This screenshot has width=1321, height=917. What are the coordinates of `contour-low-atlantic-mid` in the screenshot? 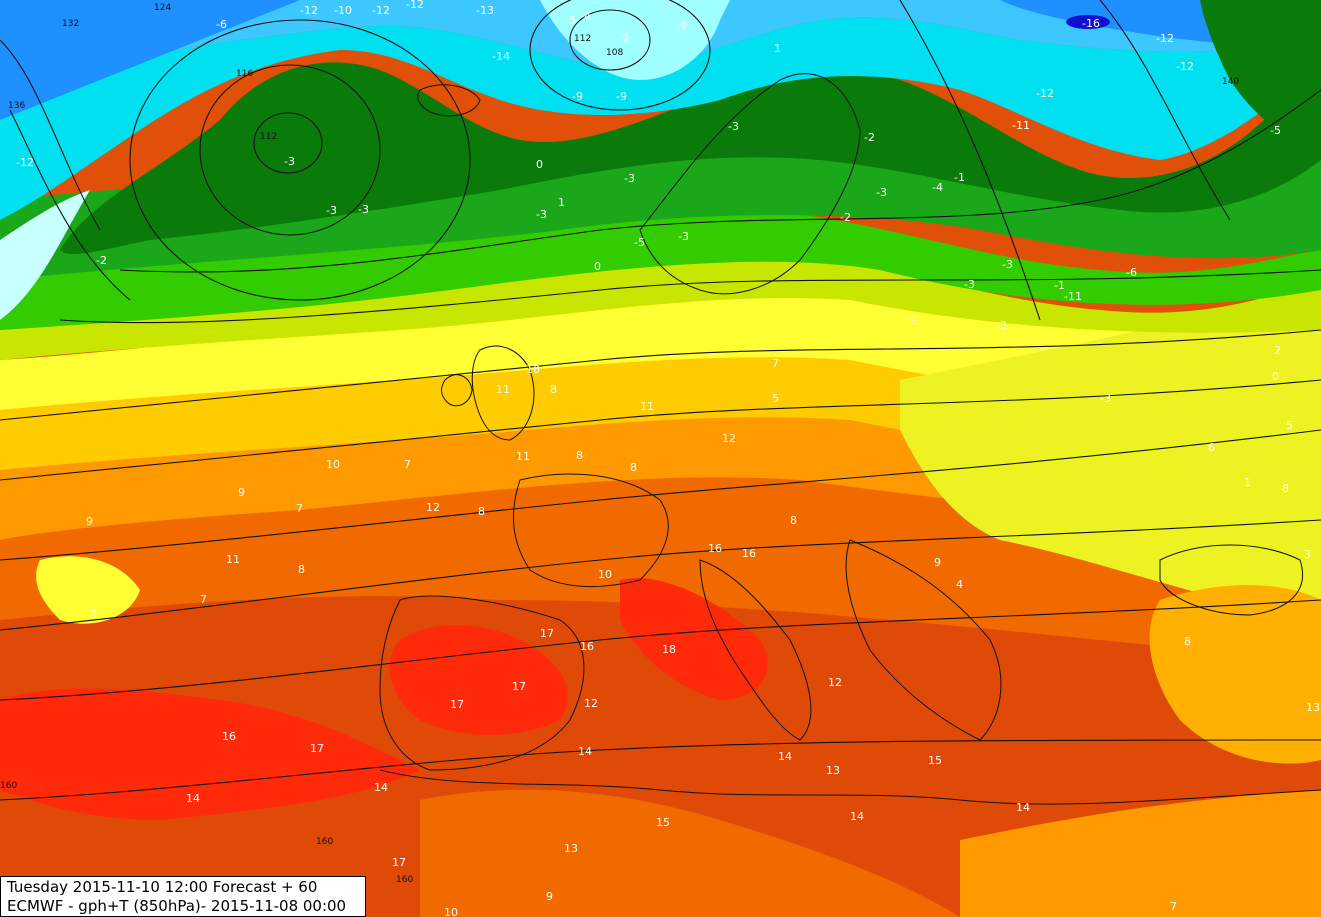 It's located at (290, 150).